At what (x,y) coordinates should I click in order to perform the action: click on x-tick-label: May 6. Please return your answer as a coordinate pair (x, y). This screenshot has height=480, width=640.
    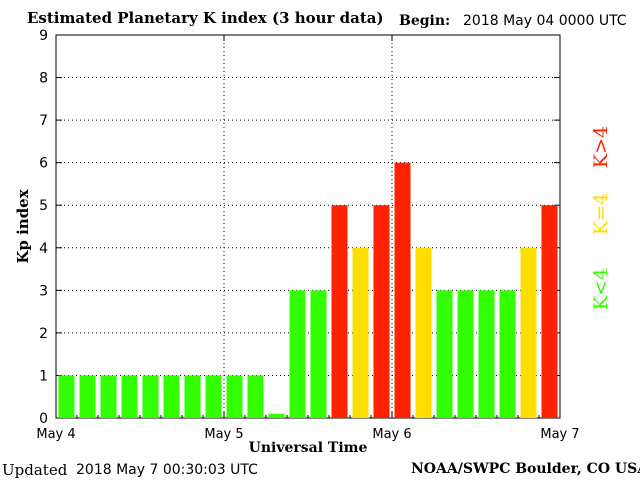
    Looking at the image, I should click on (391, 434).